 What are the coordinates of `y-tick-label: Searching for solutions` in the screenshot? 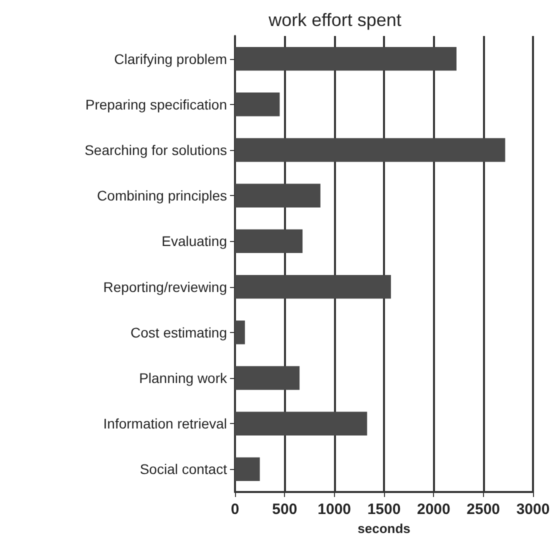 It's located at (155, 150).